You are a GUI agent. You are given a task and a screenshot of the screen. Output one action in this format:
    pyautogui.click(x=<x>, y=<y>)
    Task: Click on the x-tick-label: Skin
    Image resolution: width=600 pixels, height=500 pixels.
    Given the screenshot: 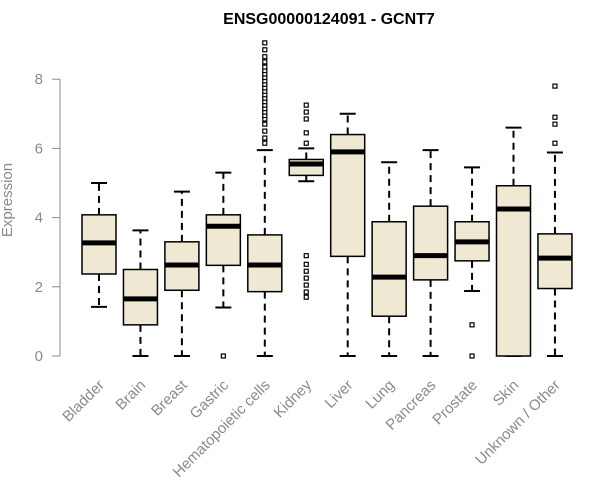 What is the action you would take?
    pyautogui.click(x=506, y=393)
    